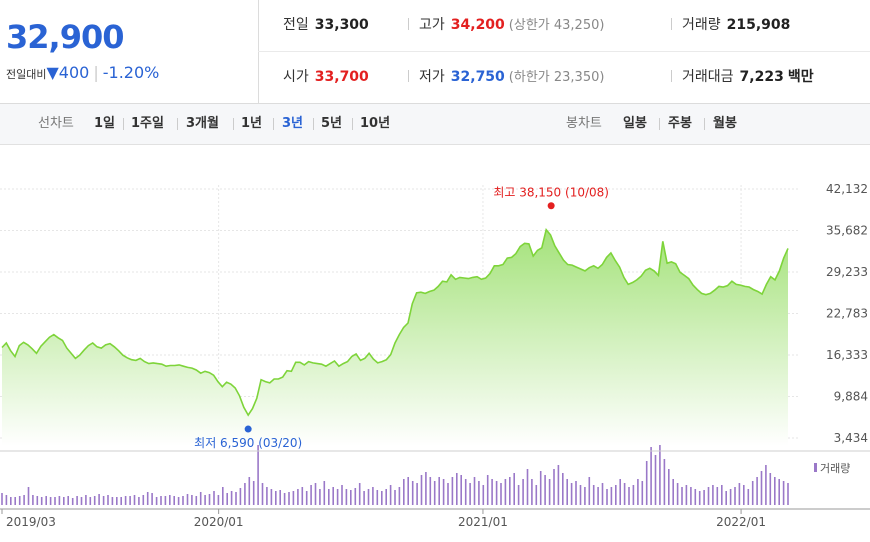 This screenshot has width=870, height=542. What do you see at coordinates (680, 123) in the screenshot?
I see `candle-weekly: 주봉` at bounding box center [680, 123].